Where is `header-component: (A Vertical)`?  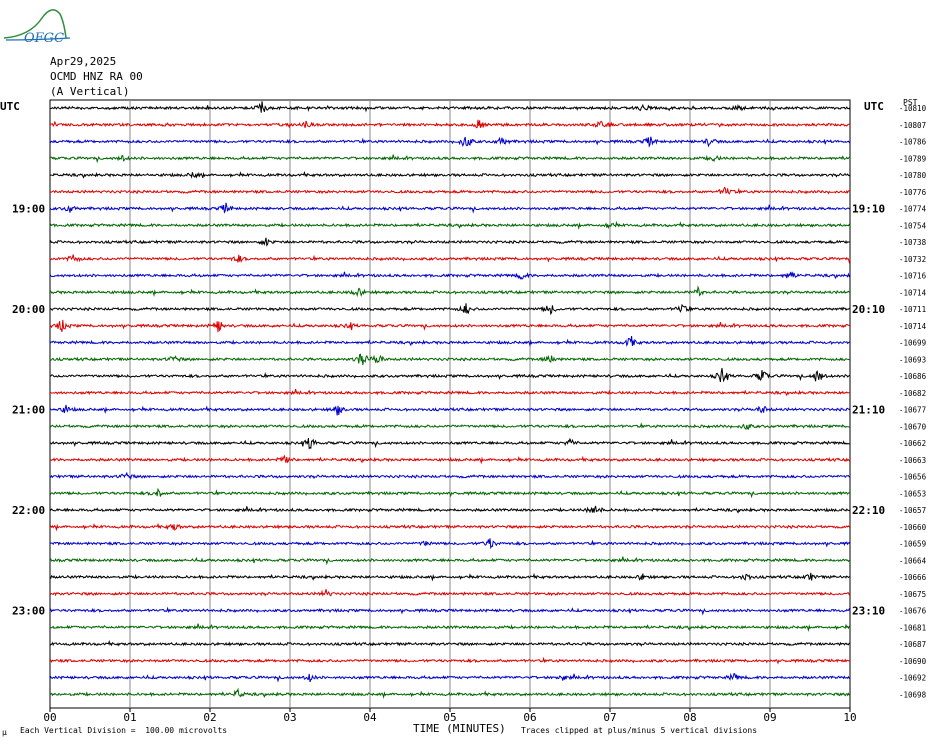 header-component: (A Vertical) is located at coordinates (90, 91).